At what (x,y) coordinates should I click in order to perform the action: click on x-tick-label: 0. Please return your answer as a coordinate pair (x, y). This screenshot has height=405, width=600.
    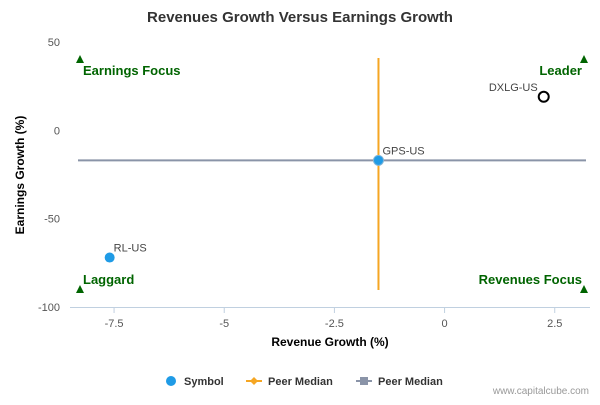
    Looking at the image, I should click on (445, 324).